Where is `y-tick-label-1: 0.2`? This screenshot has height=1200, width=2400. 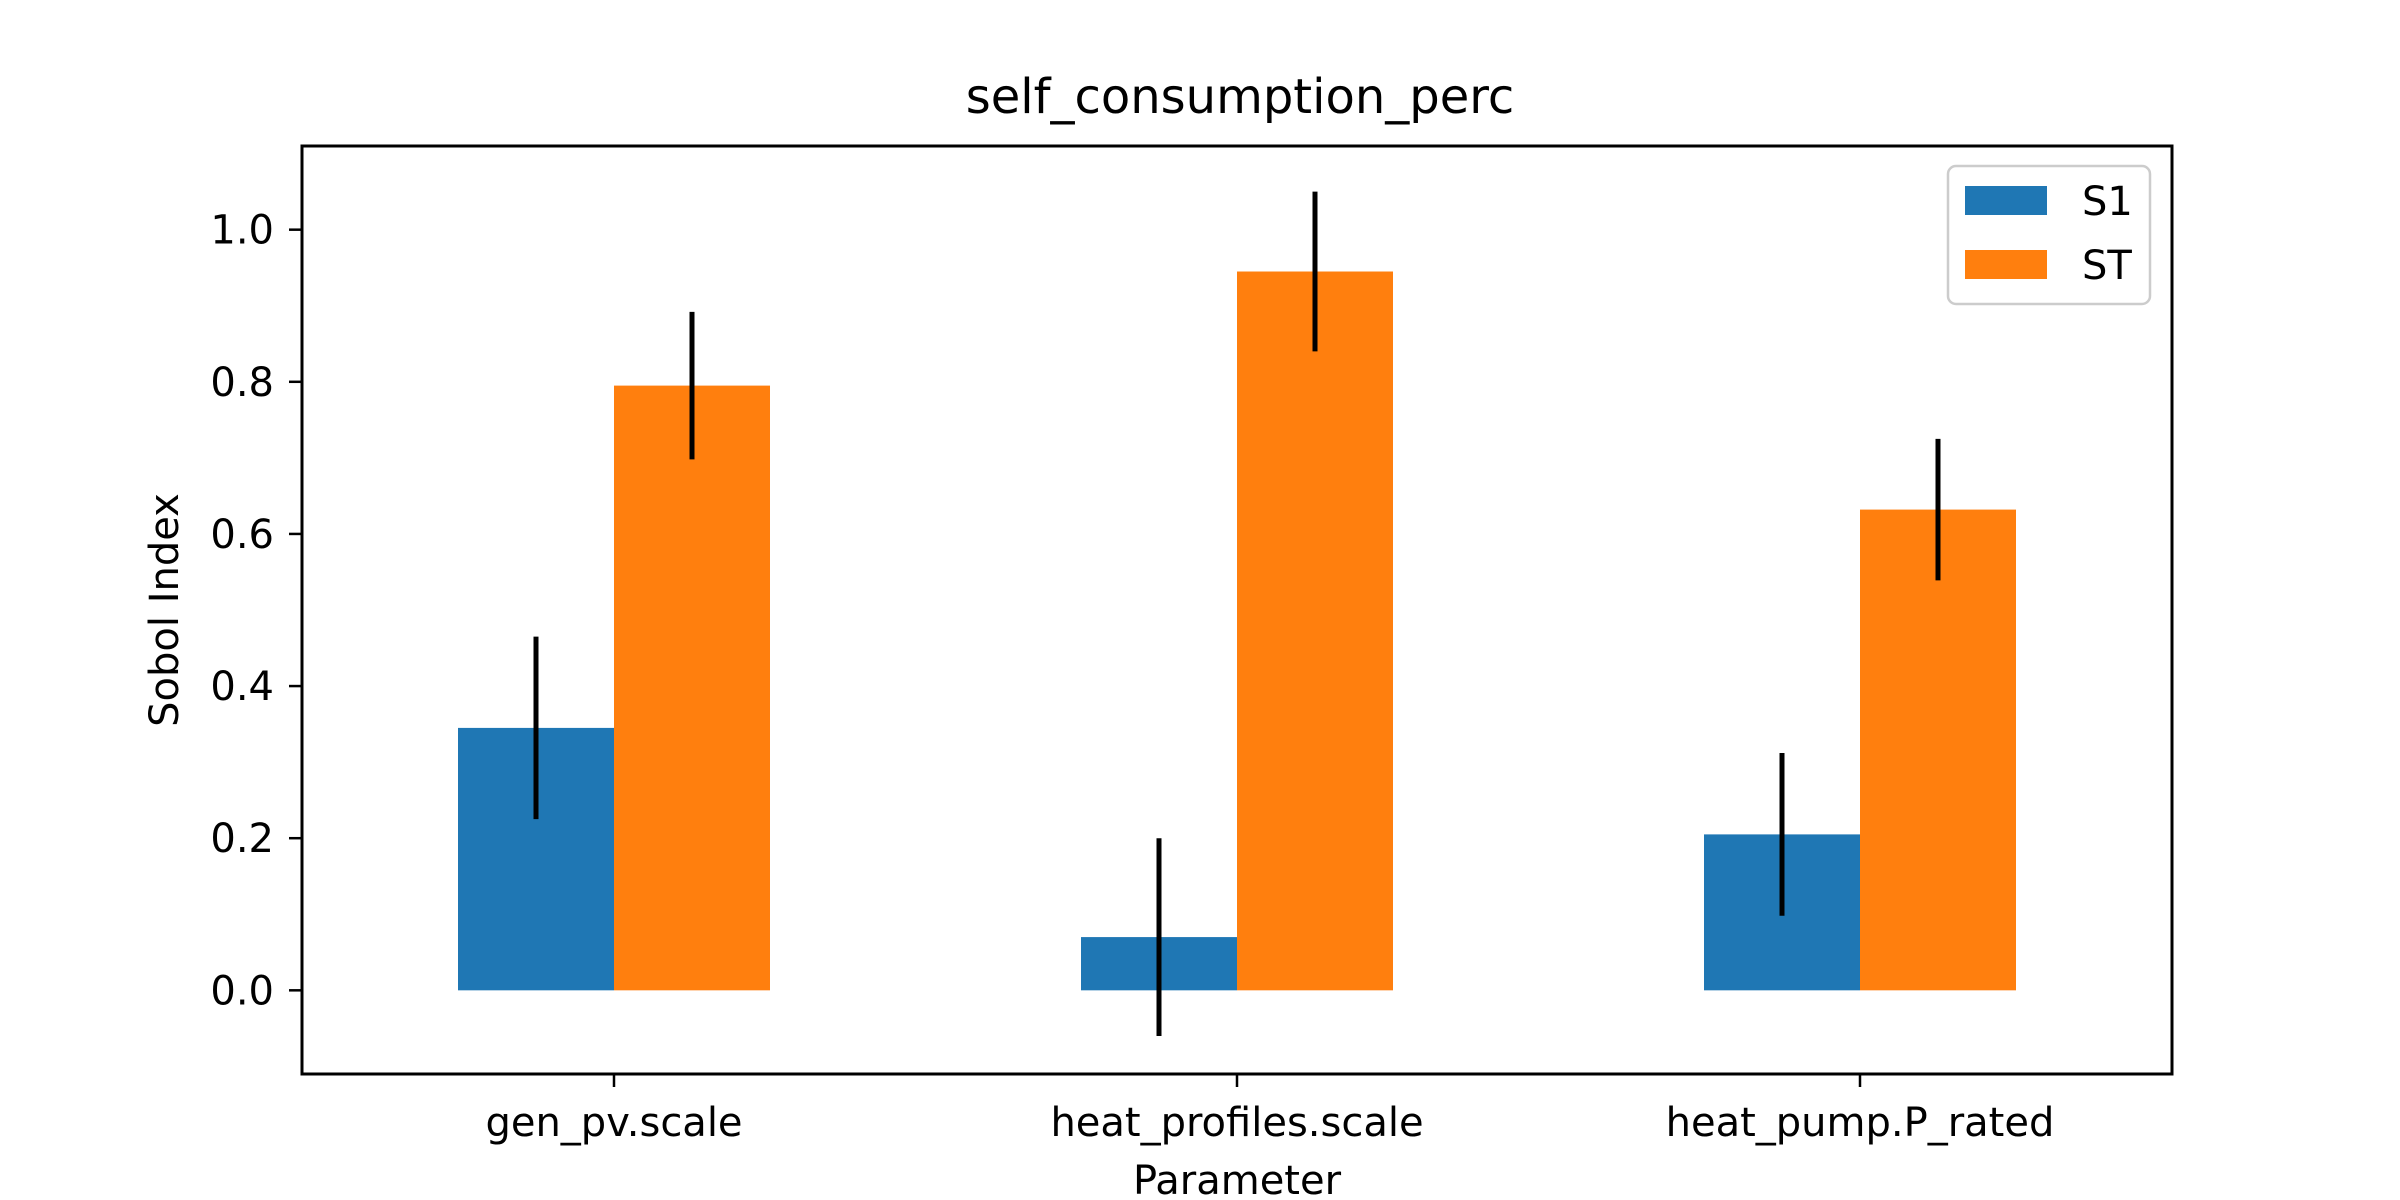 y-tick-label-1: 0.2 is located at coordinates (242, 839).